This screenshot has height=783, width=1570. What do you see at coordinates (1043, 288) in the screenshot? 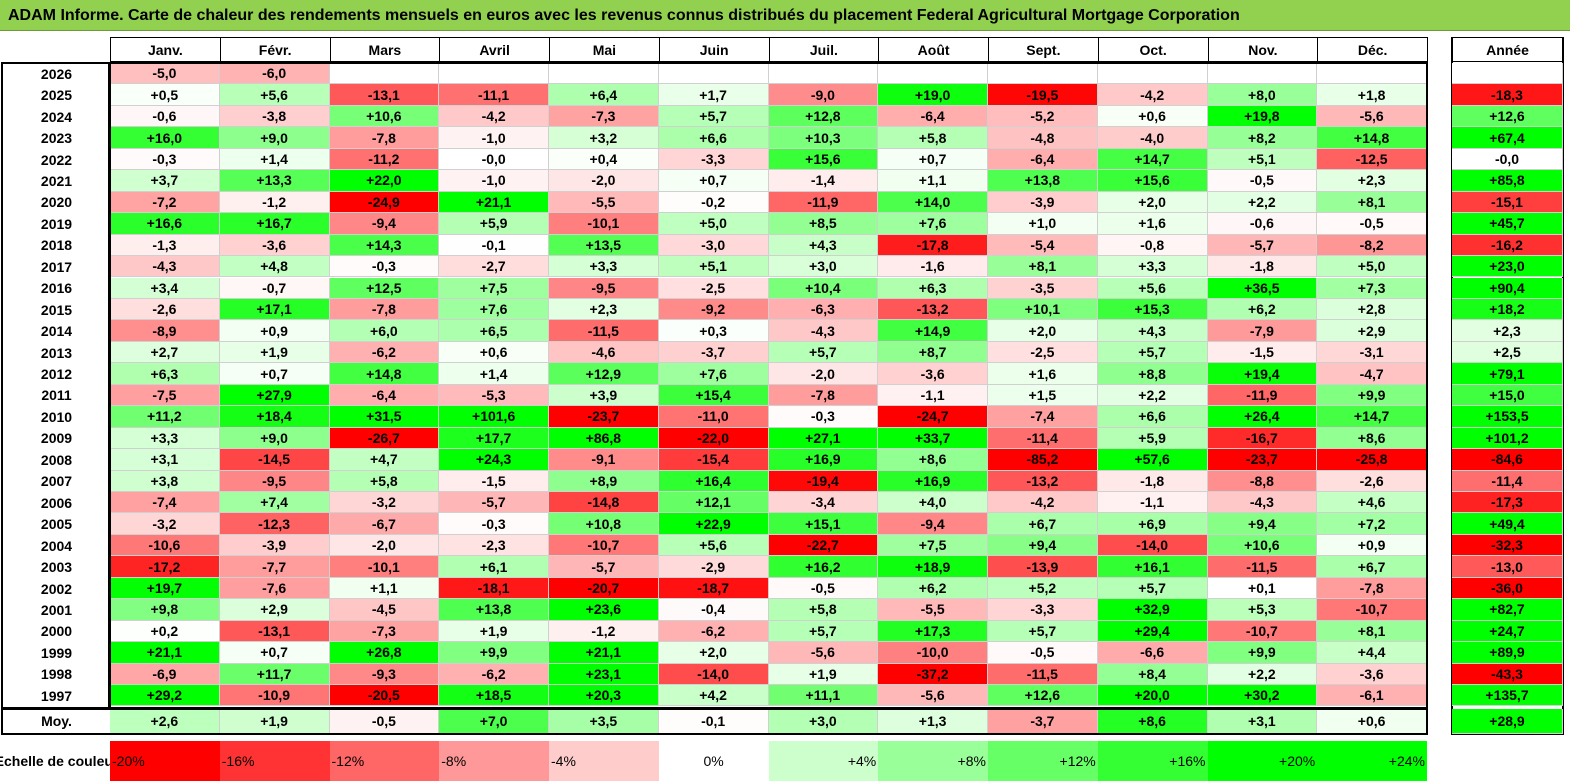
I see `heatmap-cell: -3,5` at bounding box center [1043, 288].